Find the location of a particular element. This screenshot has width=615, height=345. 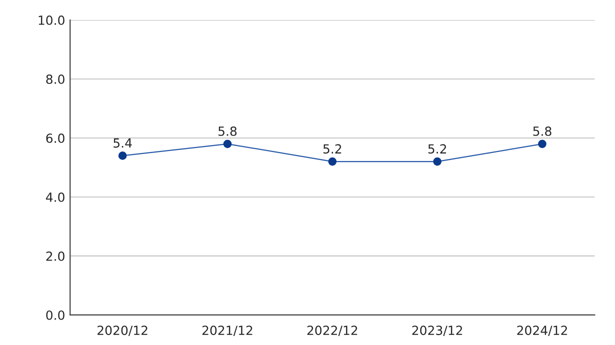

x-tick-label: 2023/12 is located at coordinates (437, 331).